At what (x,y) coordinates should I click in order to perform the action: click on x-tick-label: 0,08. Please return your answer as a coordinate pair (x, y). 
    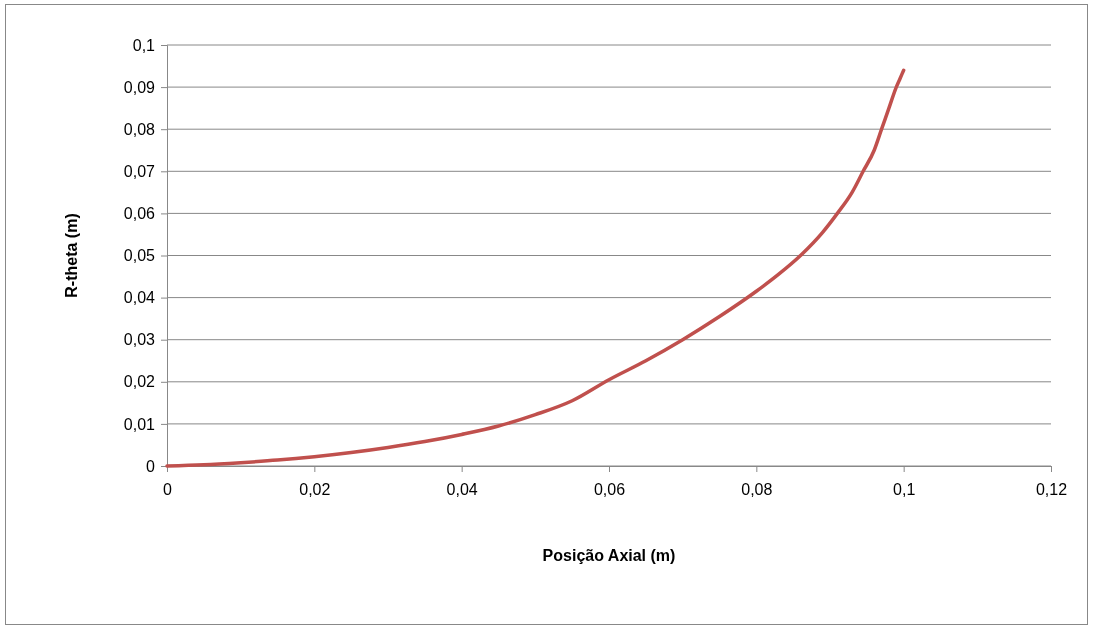
    Looking at the image, I should click on (757, 490).